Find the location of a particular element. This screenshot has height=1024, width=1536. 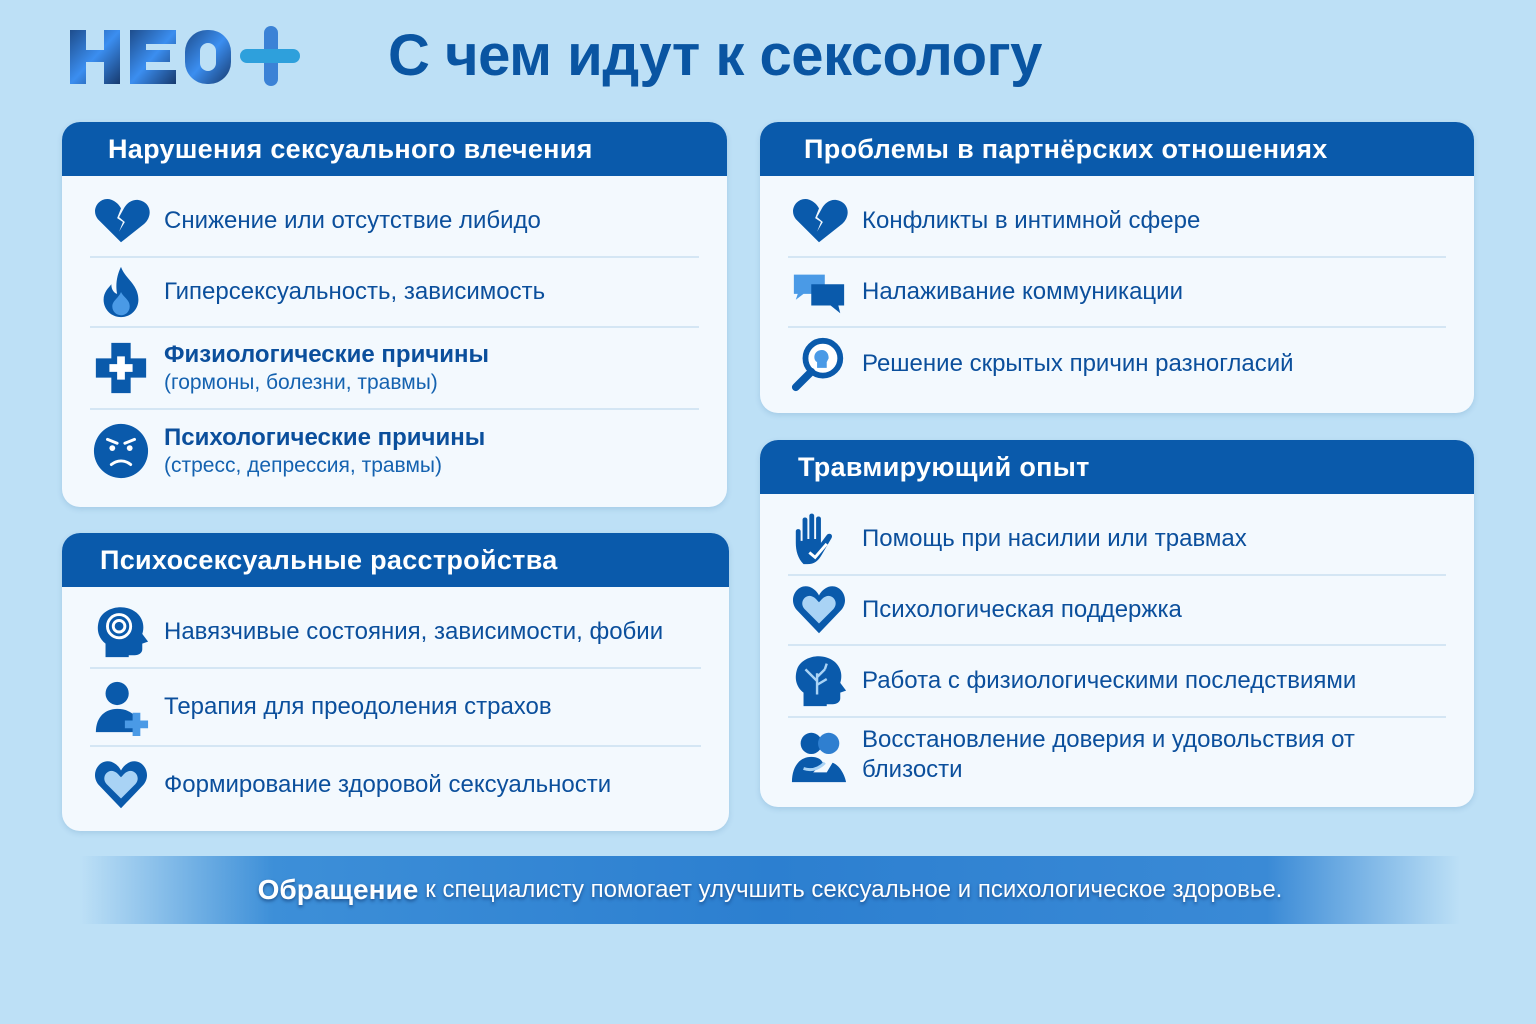

item-label: Гиперсексуальность, зависимость is located at coordinates (355, 291).